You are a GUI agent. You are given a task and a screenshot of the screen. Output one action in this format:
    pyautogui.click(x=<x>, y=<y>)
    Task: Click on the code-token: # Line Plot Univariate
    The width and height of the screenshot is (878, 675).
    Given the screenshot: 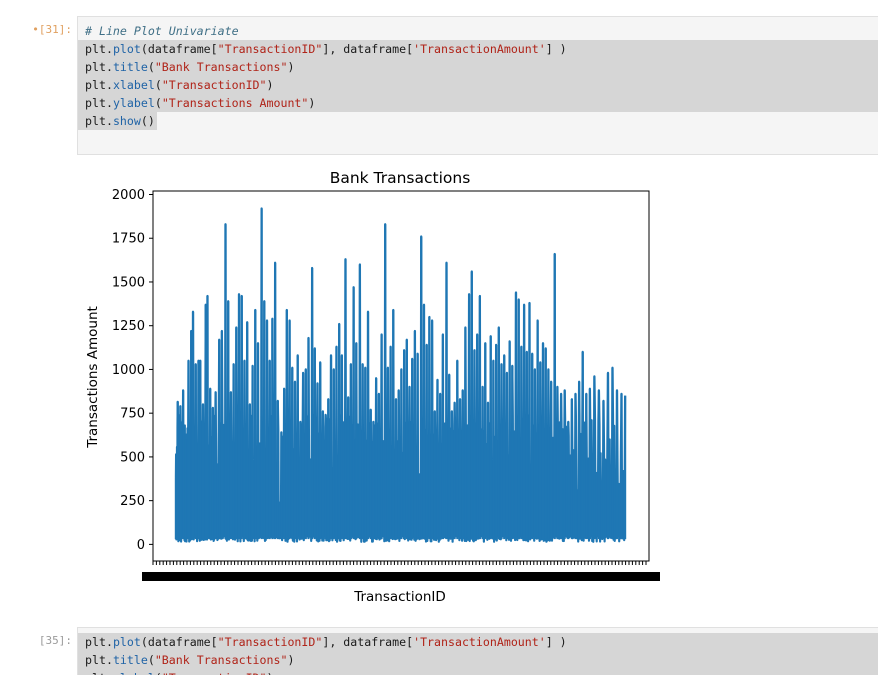 What is the action you would take?
    pyautogui.click(x=162, y=31)
    